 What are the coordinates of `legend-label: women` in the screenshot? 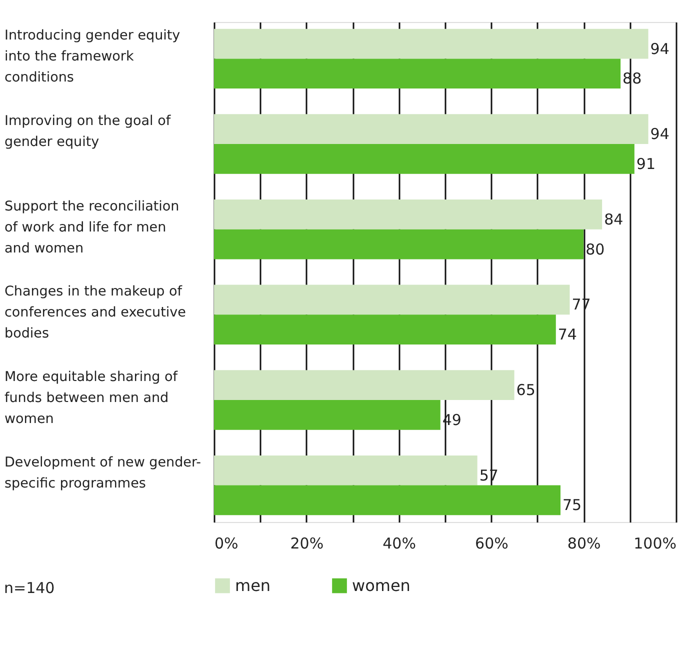 It's located at (381, 585).